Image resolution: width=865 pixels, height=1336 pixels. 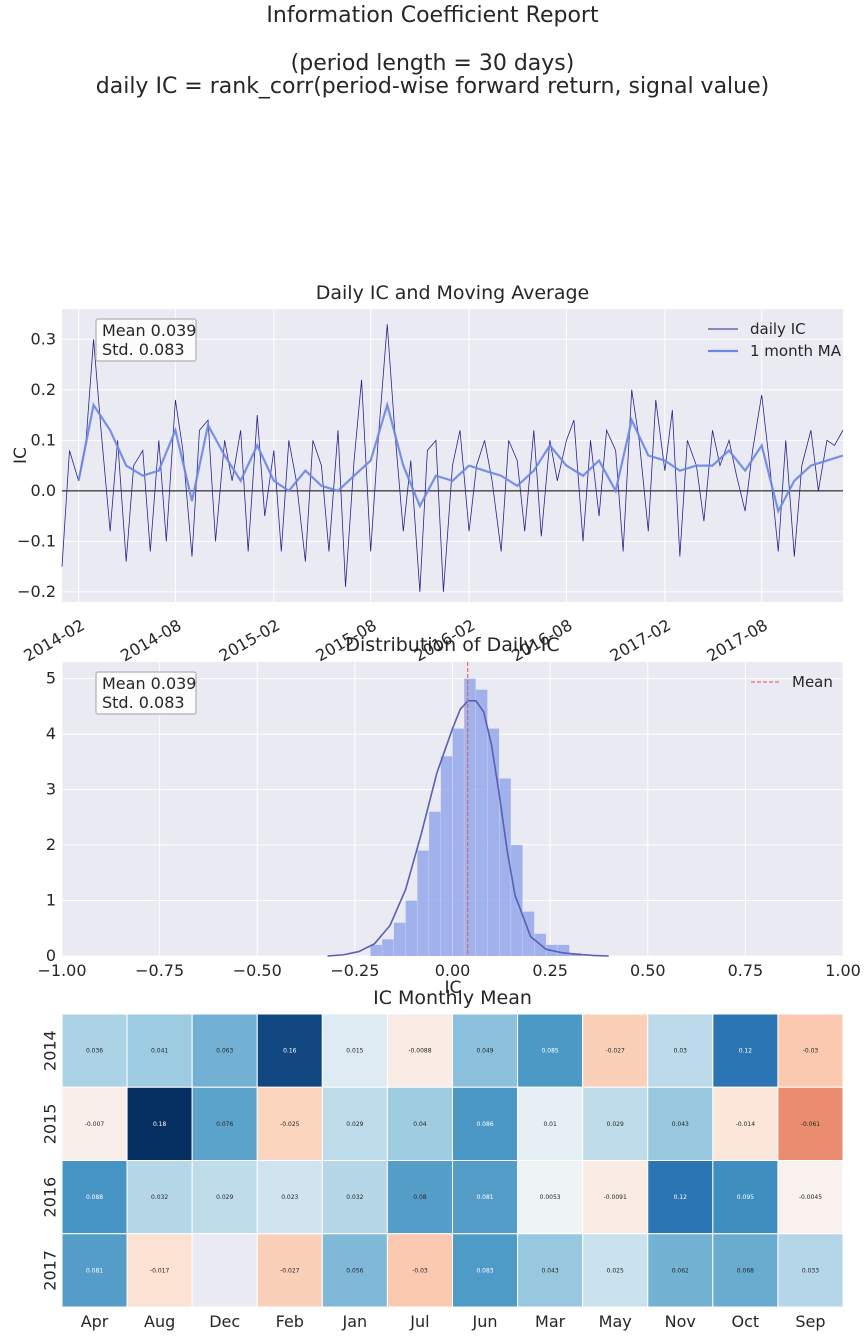 What do you see at coordinates (50, 1124) in the screenshot?
I see `row-label: 2015` at bounding box center [50, 1124].